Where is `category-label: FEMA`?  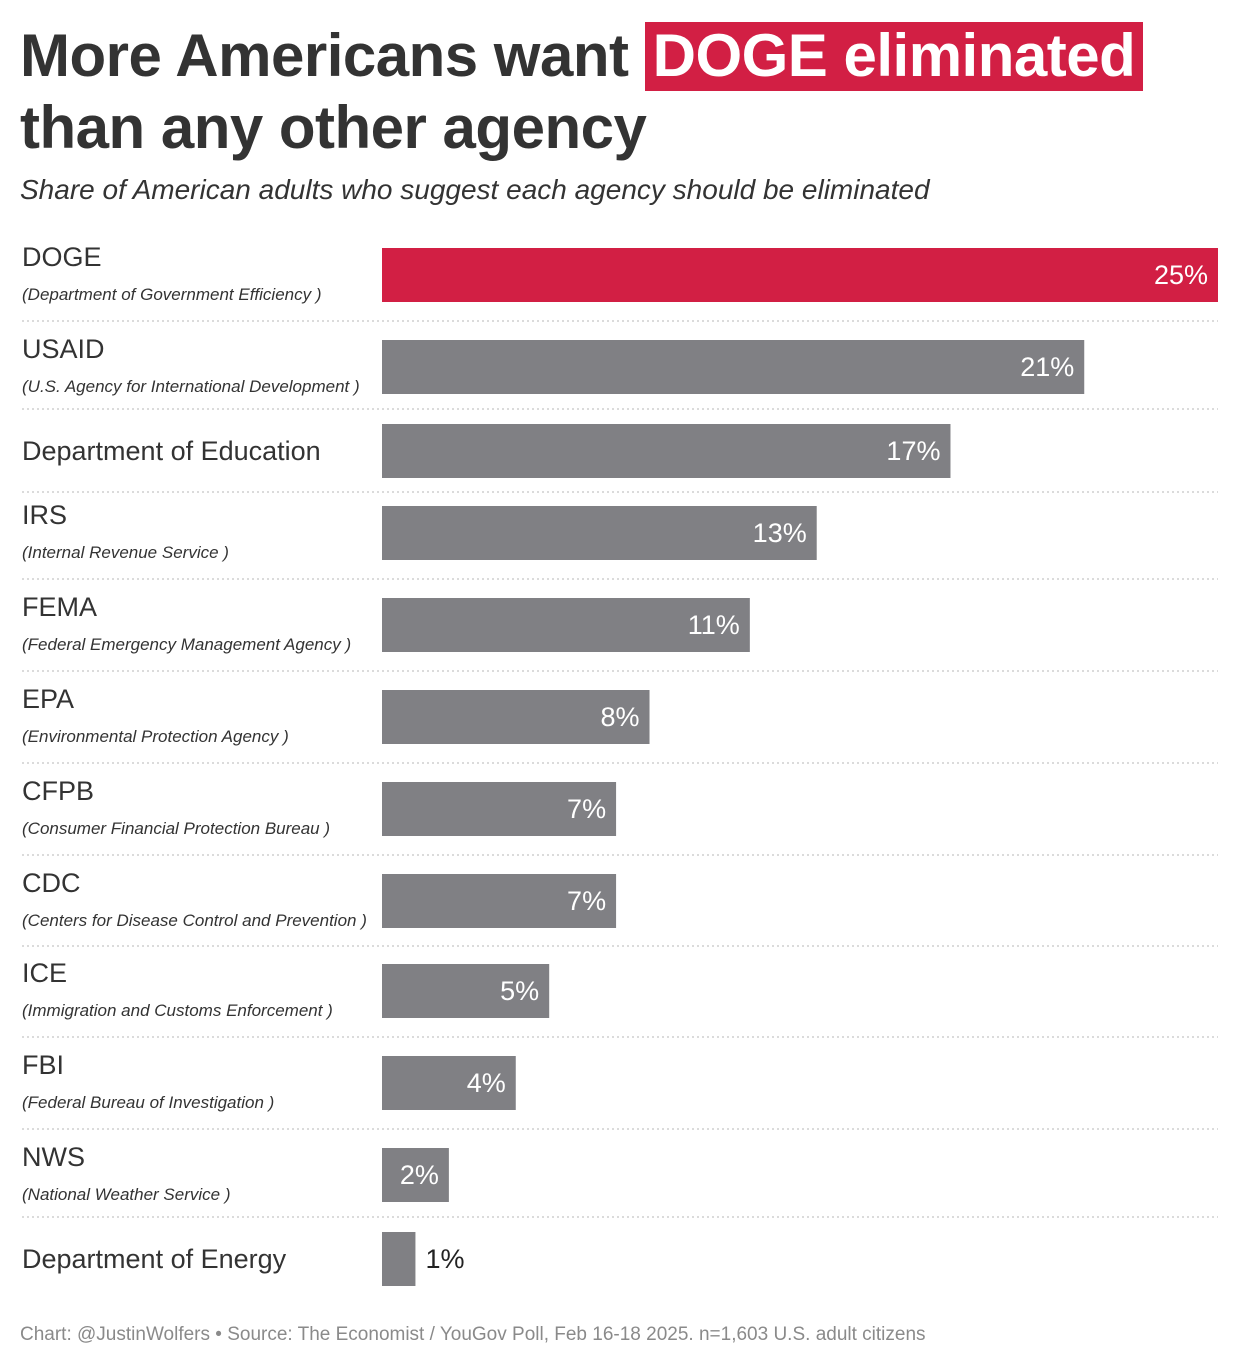
category-label: FEMA is located at coordinates (59, 607).